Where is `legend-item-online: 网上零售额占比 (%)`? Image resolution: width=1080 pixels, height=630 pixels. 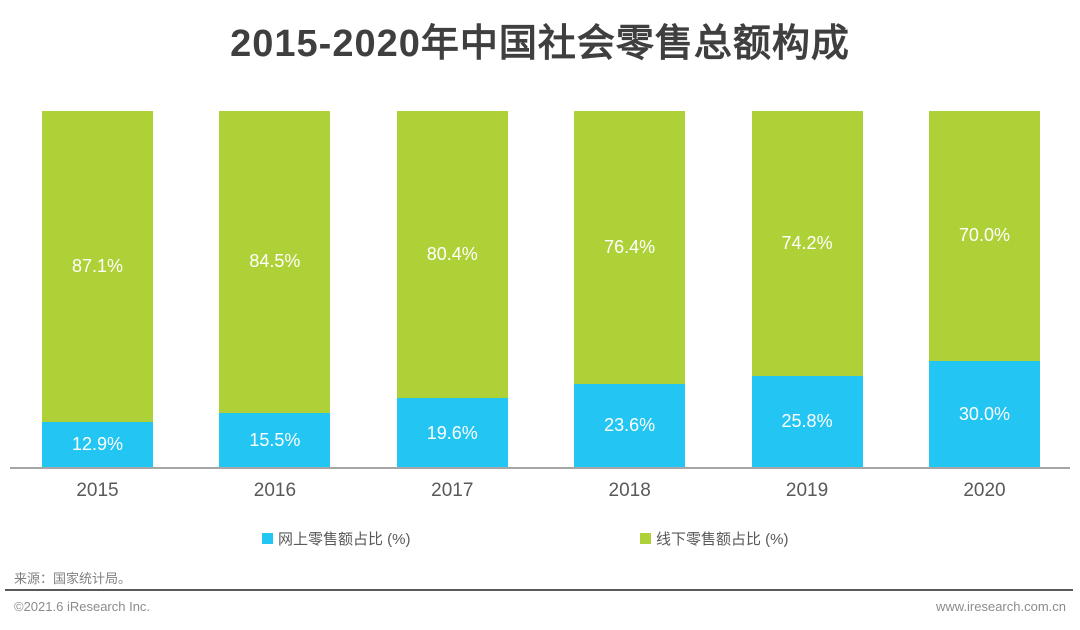 legend-item-online: 网上零售额占比 (%) is located at coordinates (336, 538).